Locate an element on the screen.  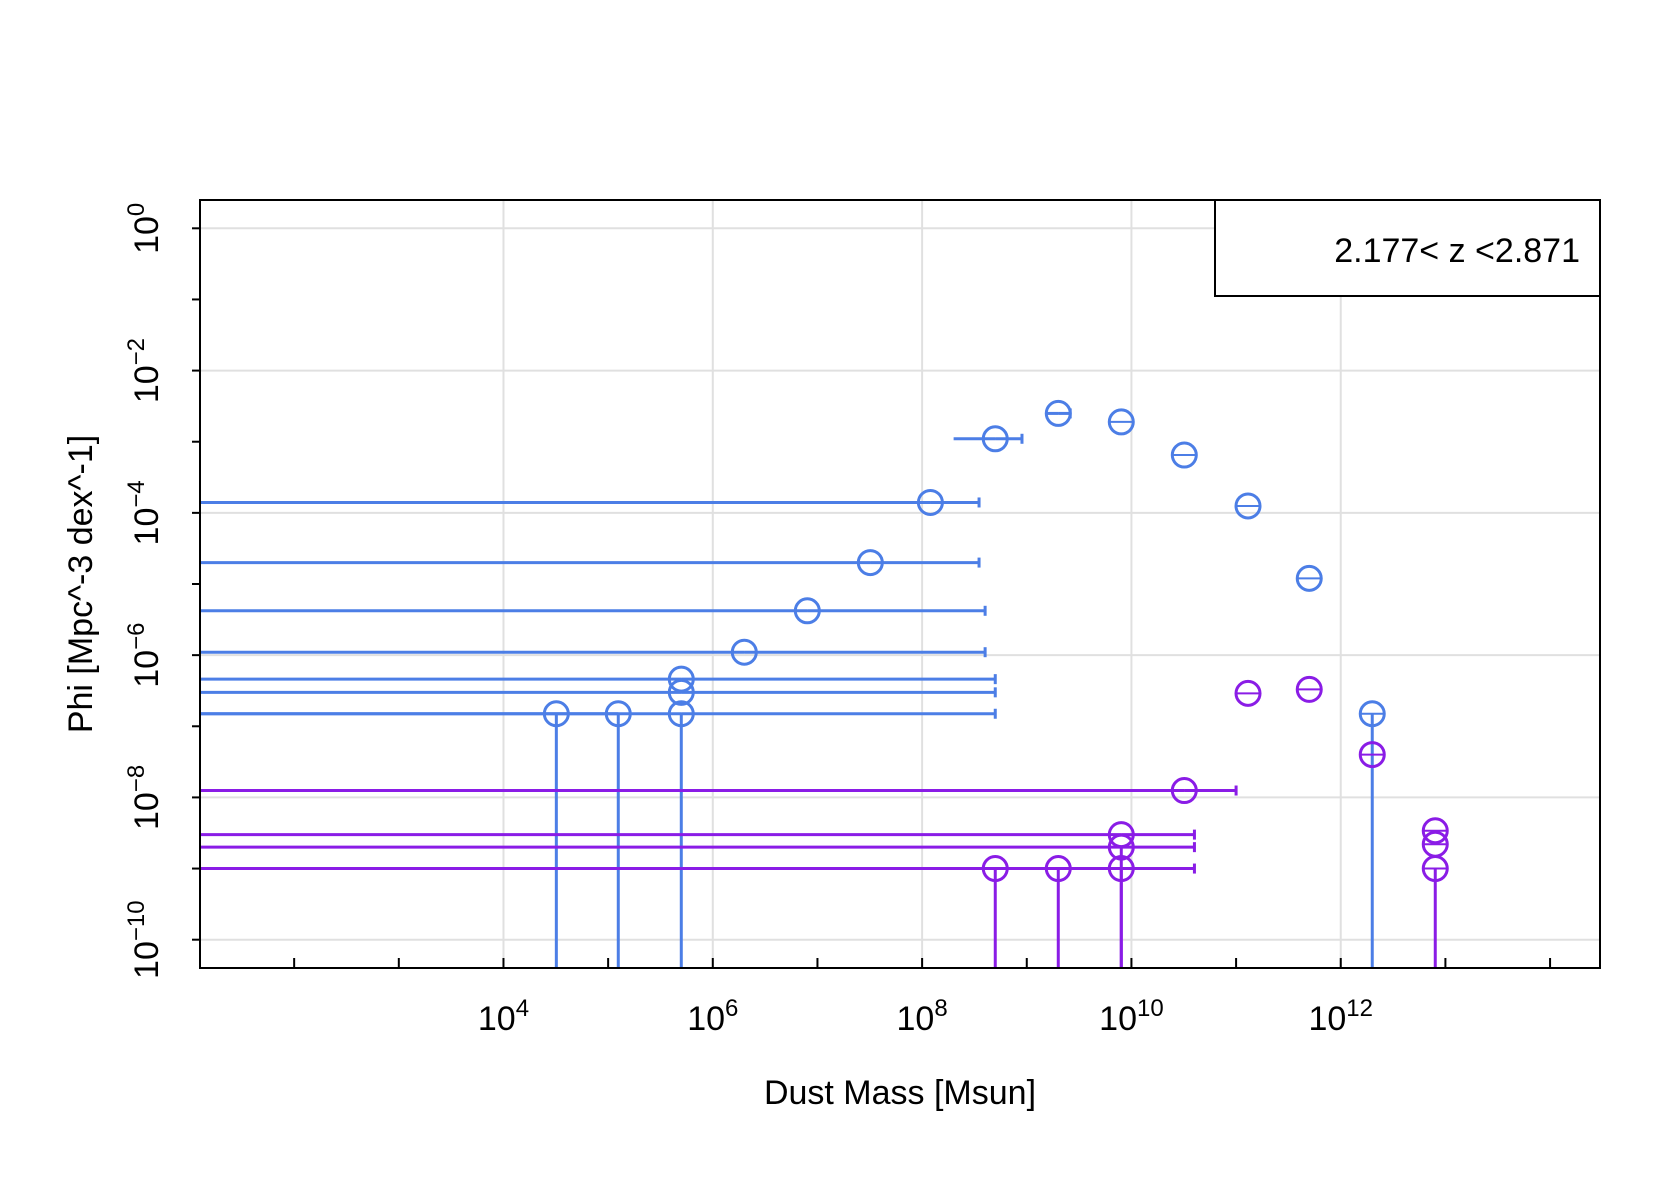
x-tick-label: 10¹² is located at coordinates (1340, 1016).